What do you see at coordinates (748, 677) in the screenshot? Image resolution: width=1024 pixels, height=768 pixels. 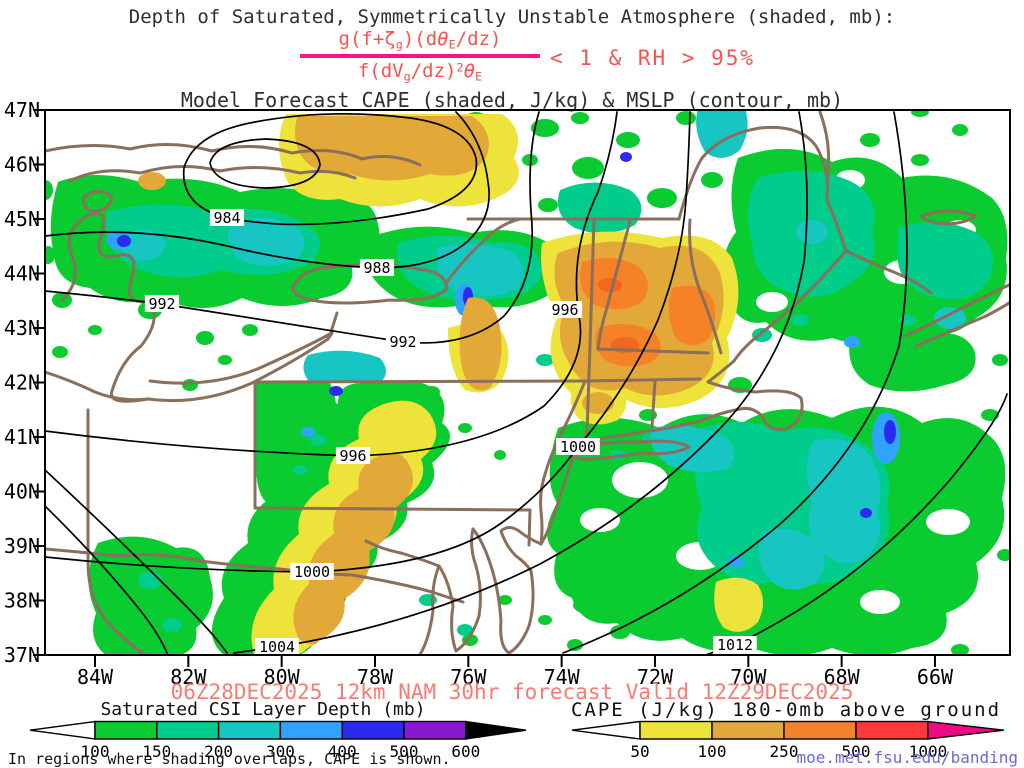 I see `svg-text: 70W` at bounding box center [748, 677].